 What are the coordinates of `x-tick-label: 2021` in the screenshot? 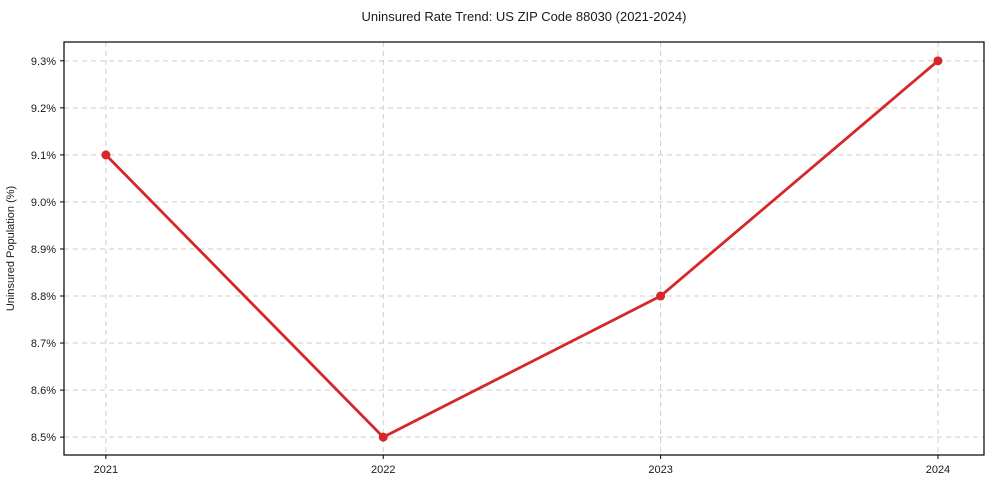 It's located at (106, 470).